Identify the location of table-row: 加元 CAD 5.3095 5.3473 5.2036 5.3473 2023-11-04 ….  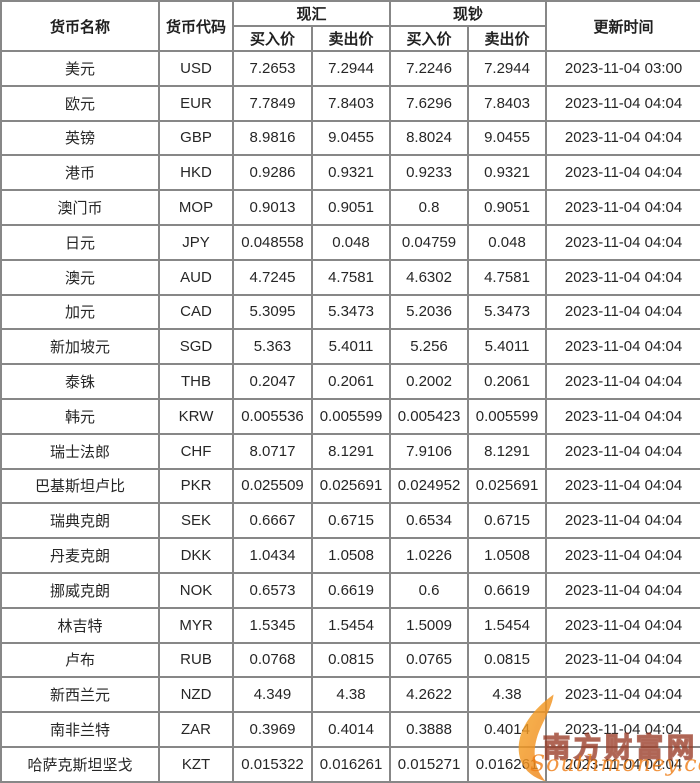
(350, 312).